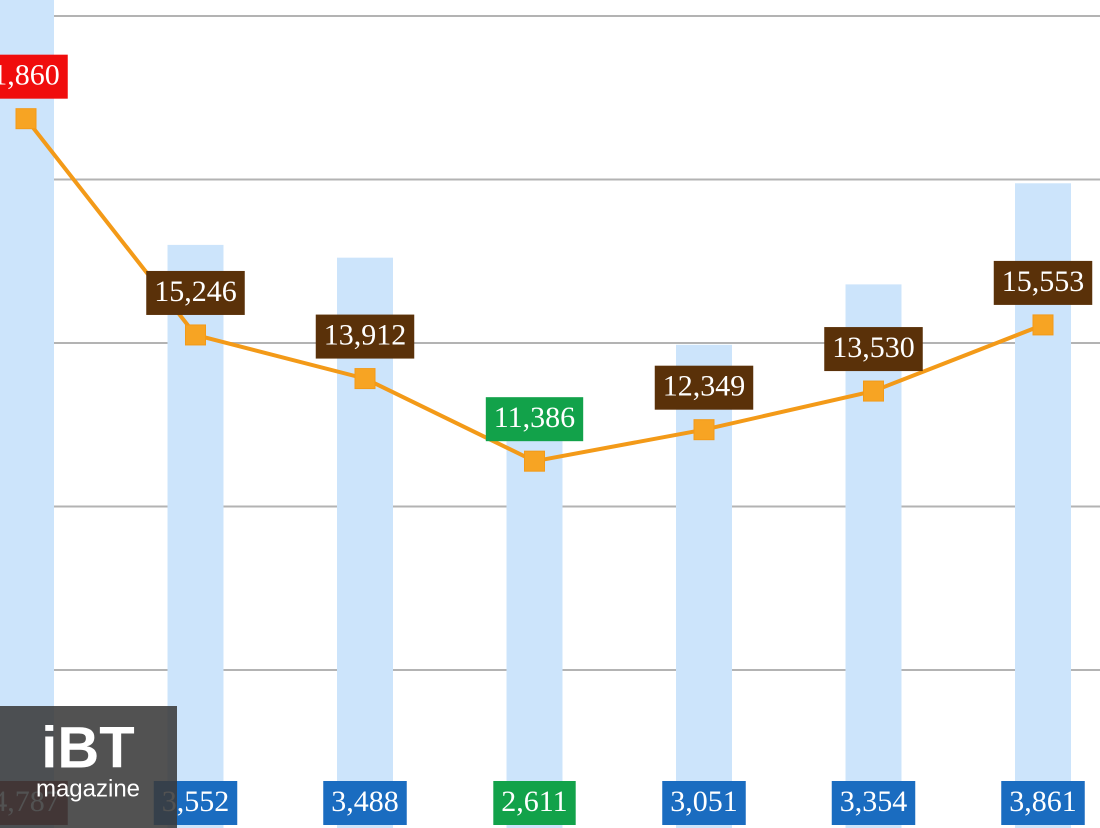 Image resolution: width=1100 pixels, height=828 pixels. I want to click on data-label: 3,051, so click(704, 803).